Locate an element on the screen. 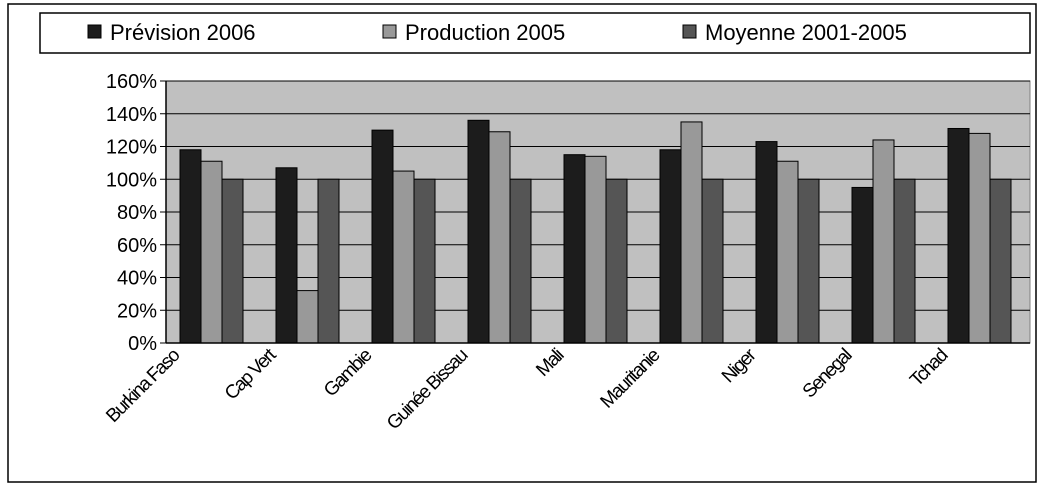 The image size is (1044, 485). y-tick-label: 60% is located at coordinates (137, 246).